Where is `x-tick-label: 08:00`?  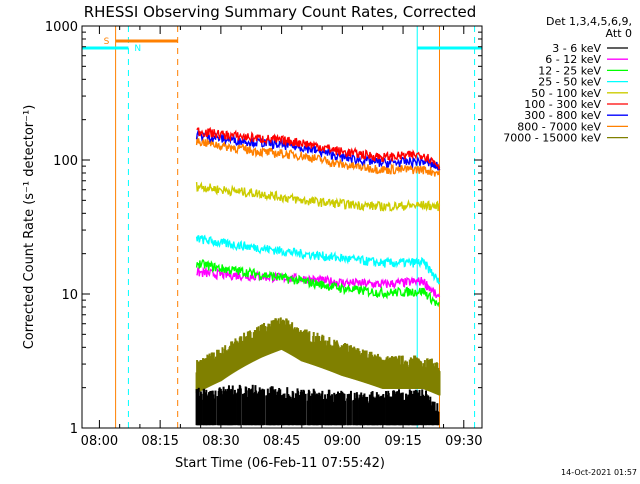 x-tick-label: 08:00 is located at coordinates (99, 441).